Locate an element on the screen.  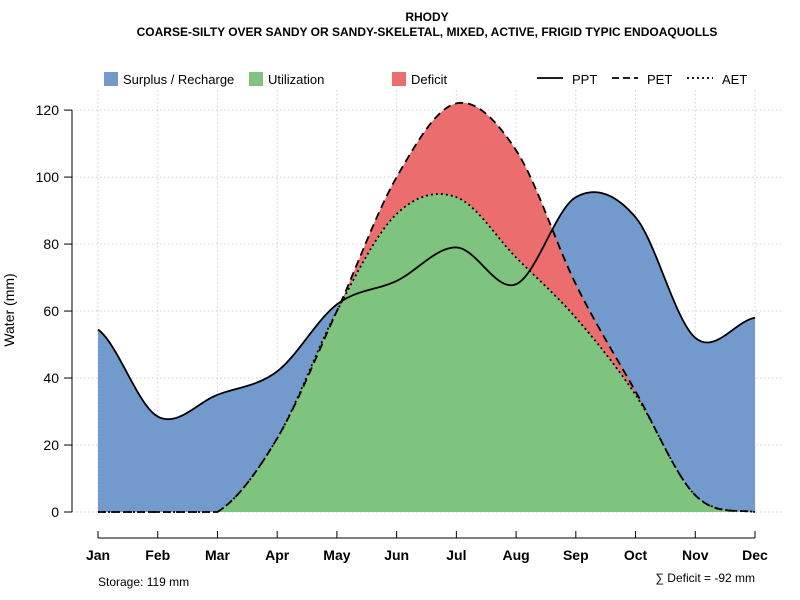
x-tick-label-jun: Jun is located at coordinates (396, 555).